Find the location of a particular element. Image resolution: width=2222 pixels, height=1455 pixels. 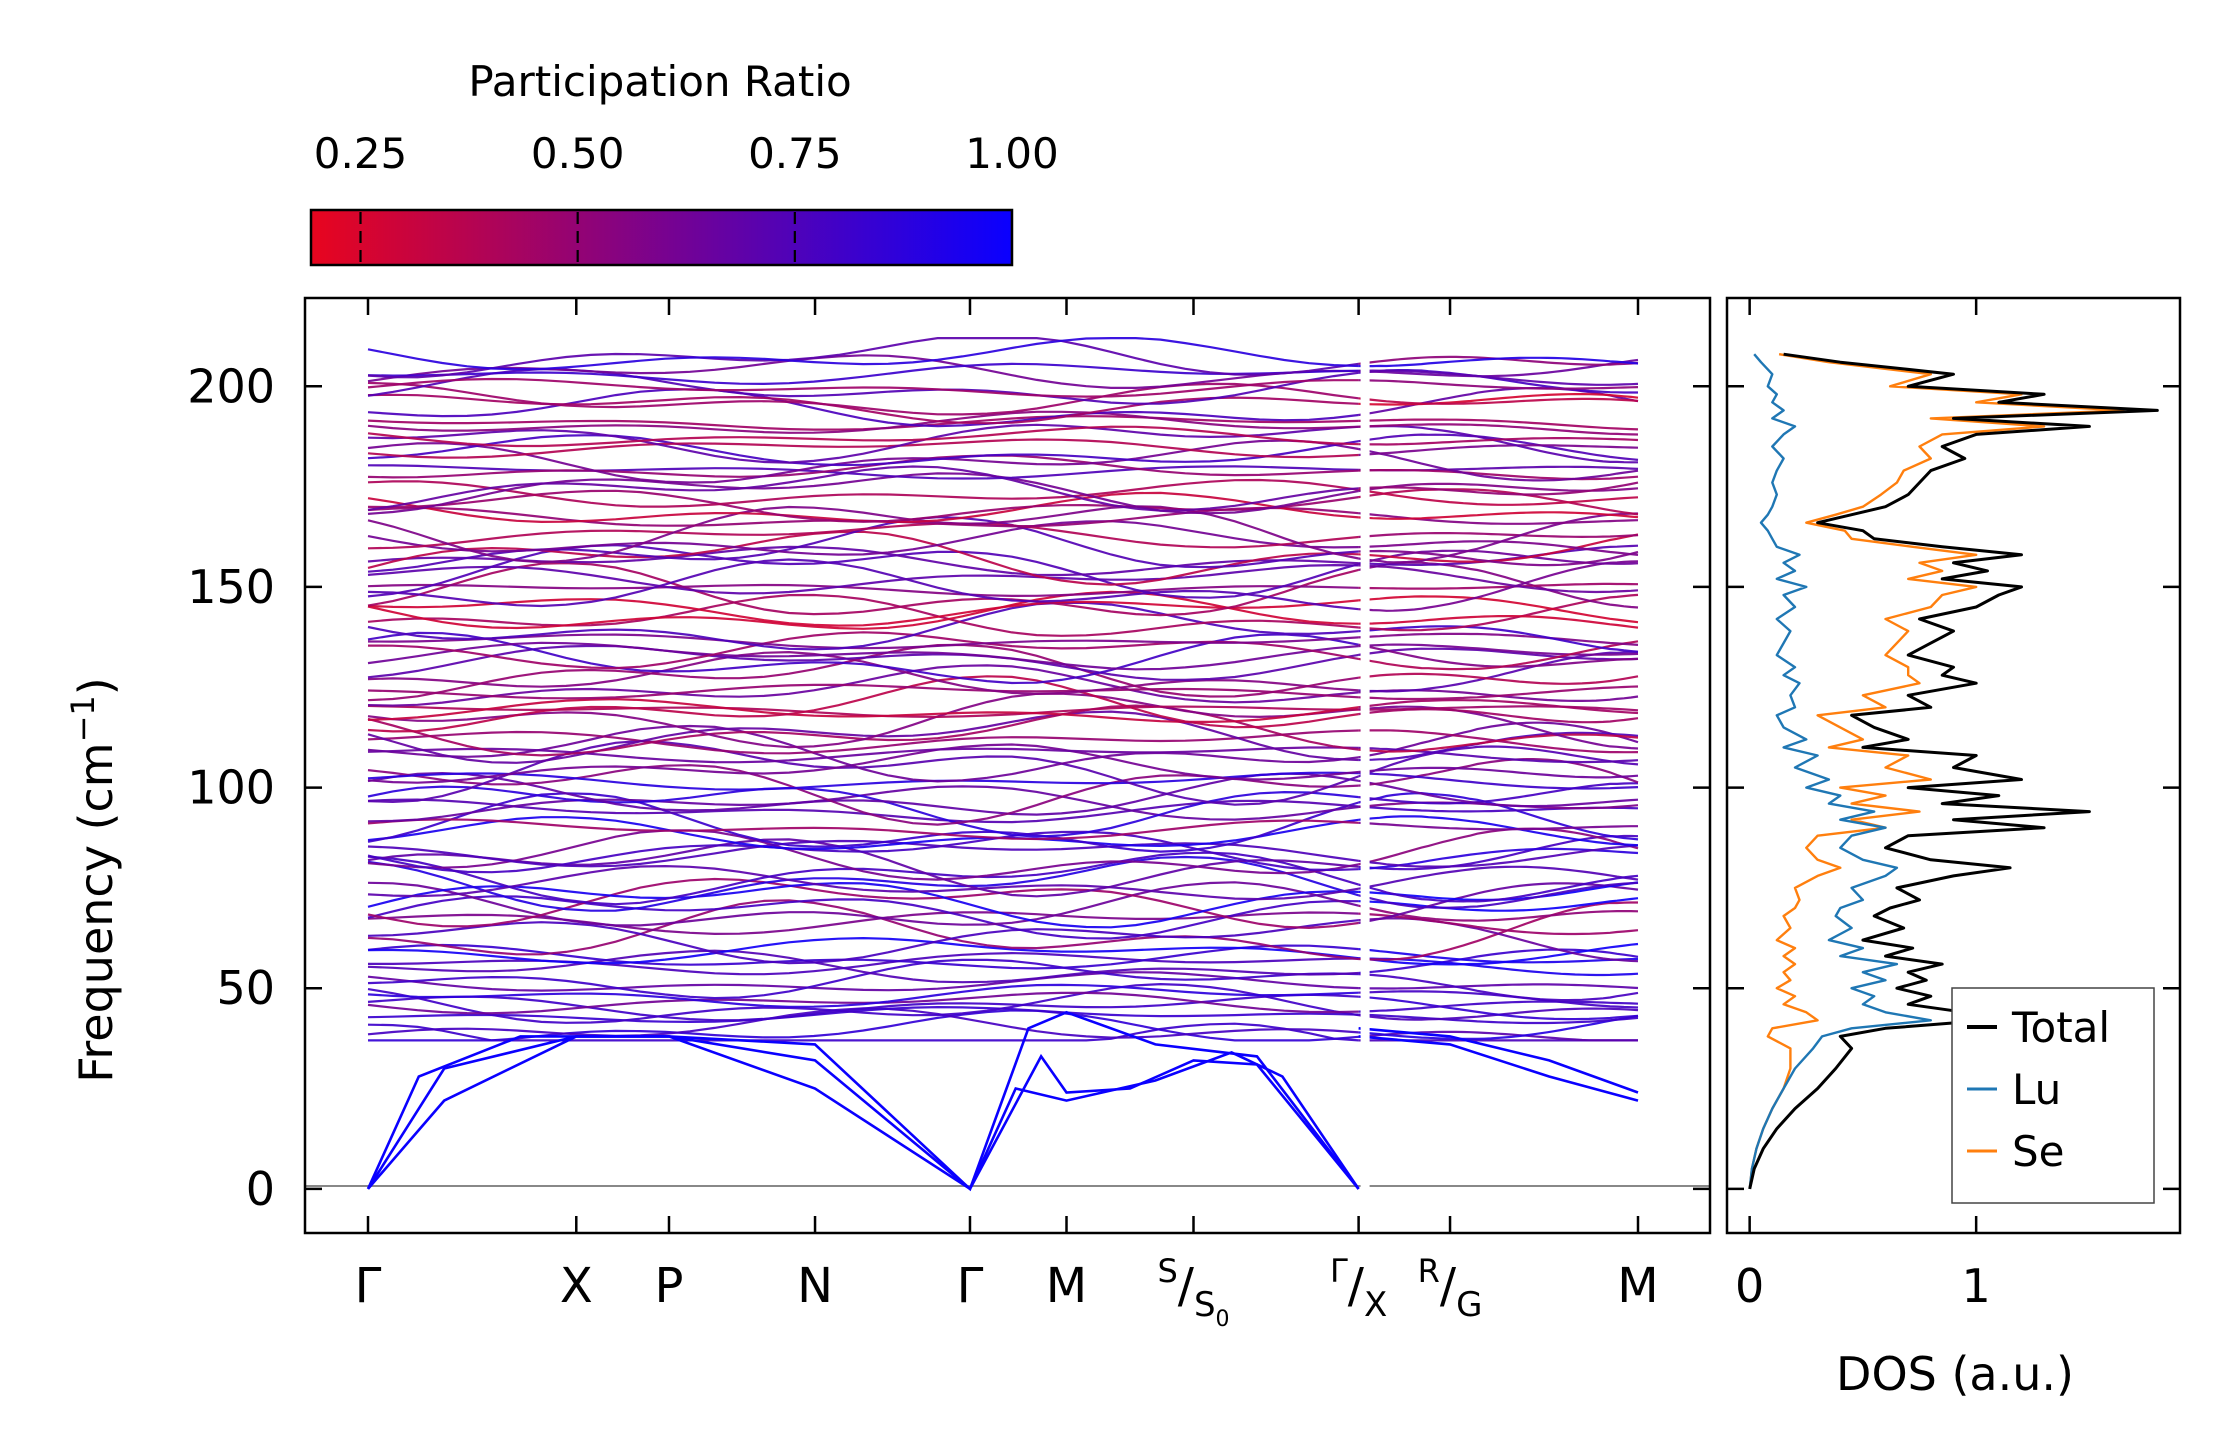

colorbar-gradient is located at coordinates (661, 237).